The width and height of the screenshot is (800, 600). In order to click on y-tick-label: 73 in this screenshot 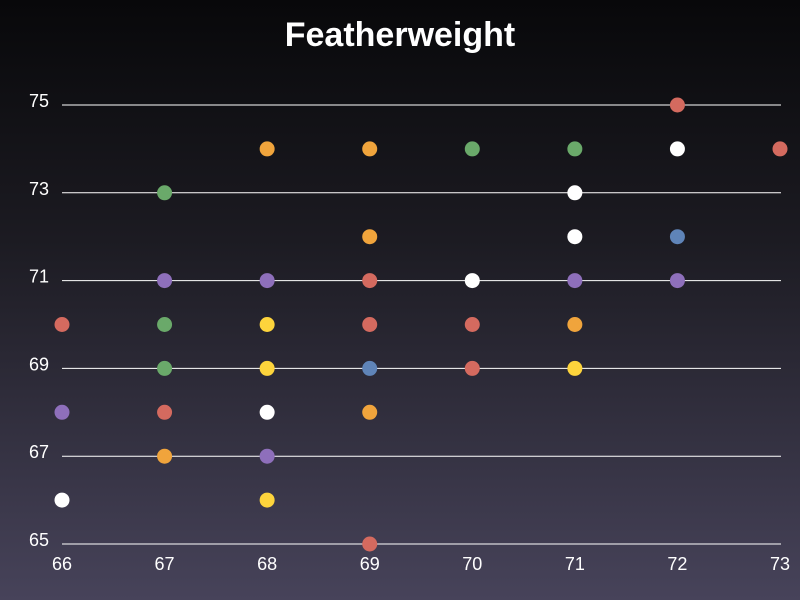, I will do `click(39, 189)`.